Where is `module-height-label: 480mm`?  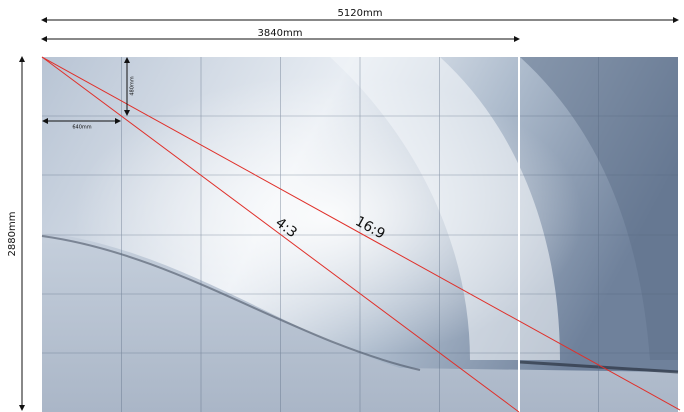
module-height-label: 480mm is located at coordinates (133, 85).